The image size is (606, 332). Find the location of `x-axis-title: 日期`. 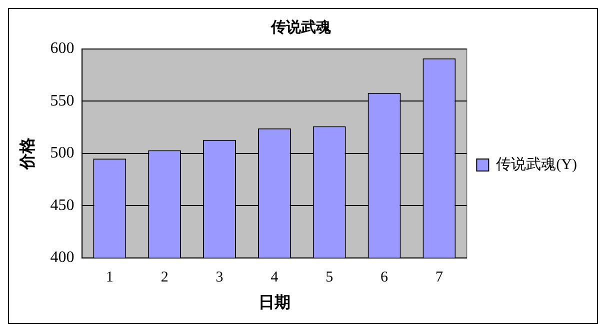

x-axis-title: 日期 is located at coordinates (274, 303).